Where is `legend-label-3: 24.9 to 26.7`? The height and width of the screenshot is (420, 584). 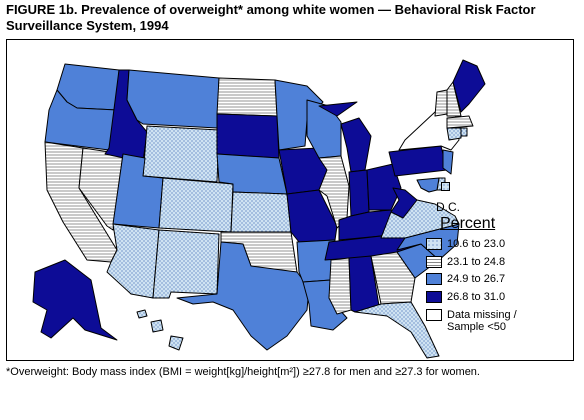
legend-label-3: 24.9 to 26.7 is located at coordinates (476, 279).